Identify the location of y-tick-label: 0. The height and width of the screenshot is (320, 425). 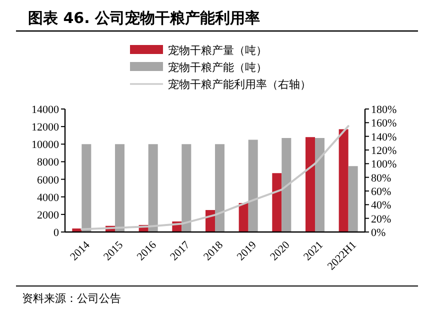
(57, 233).